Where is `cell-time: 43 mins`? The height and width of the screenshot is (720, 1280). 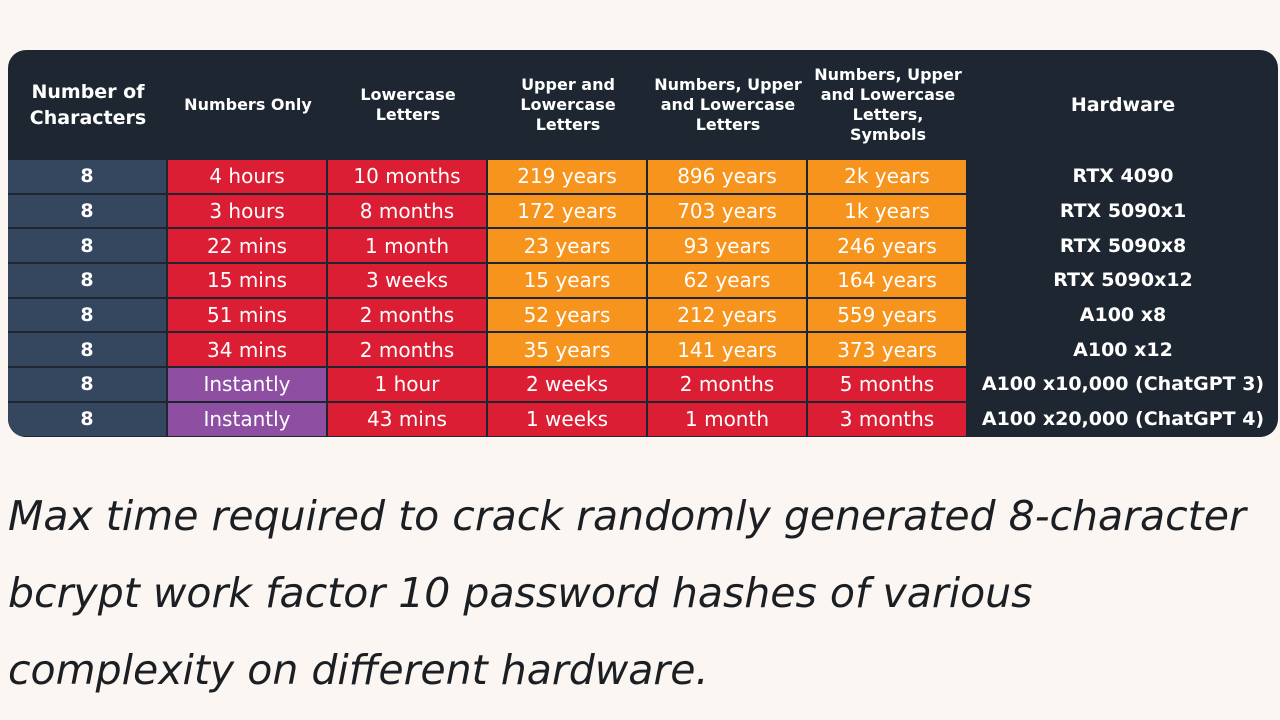
cell-time: 43 mins is located at coordinates (408, 419).